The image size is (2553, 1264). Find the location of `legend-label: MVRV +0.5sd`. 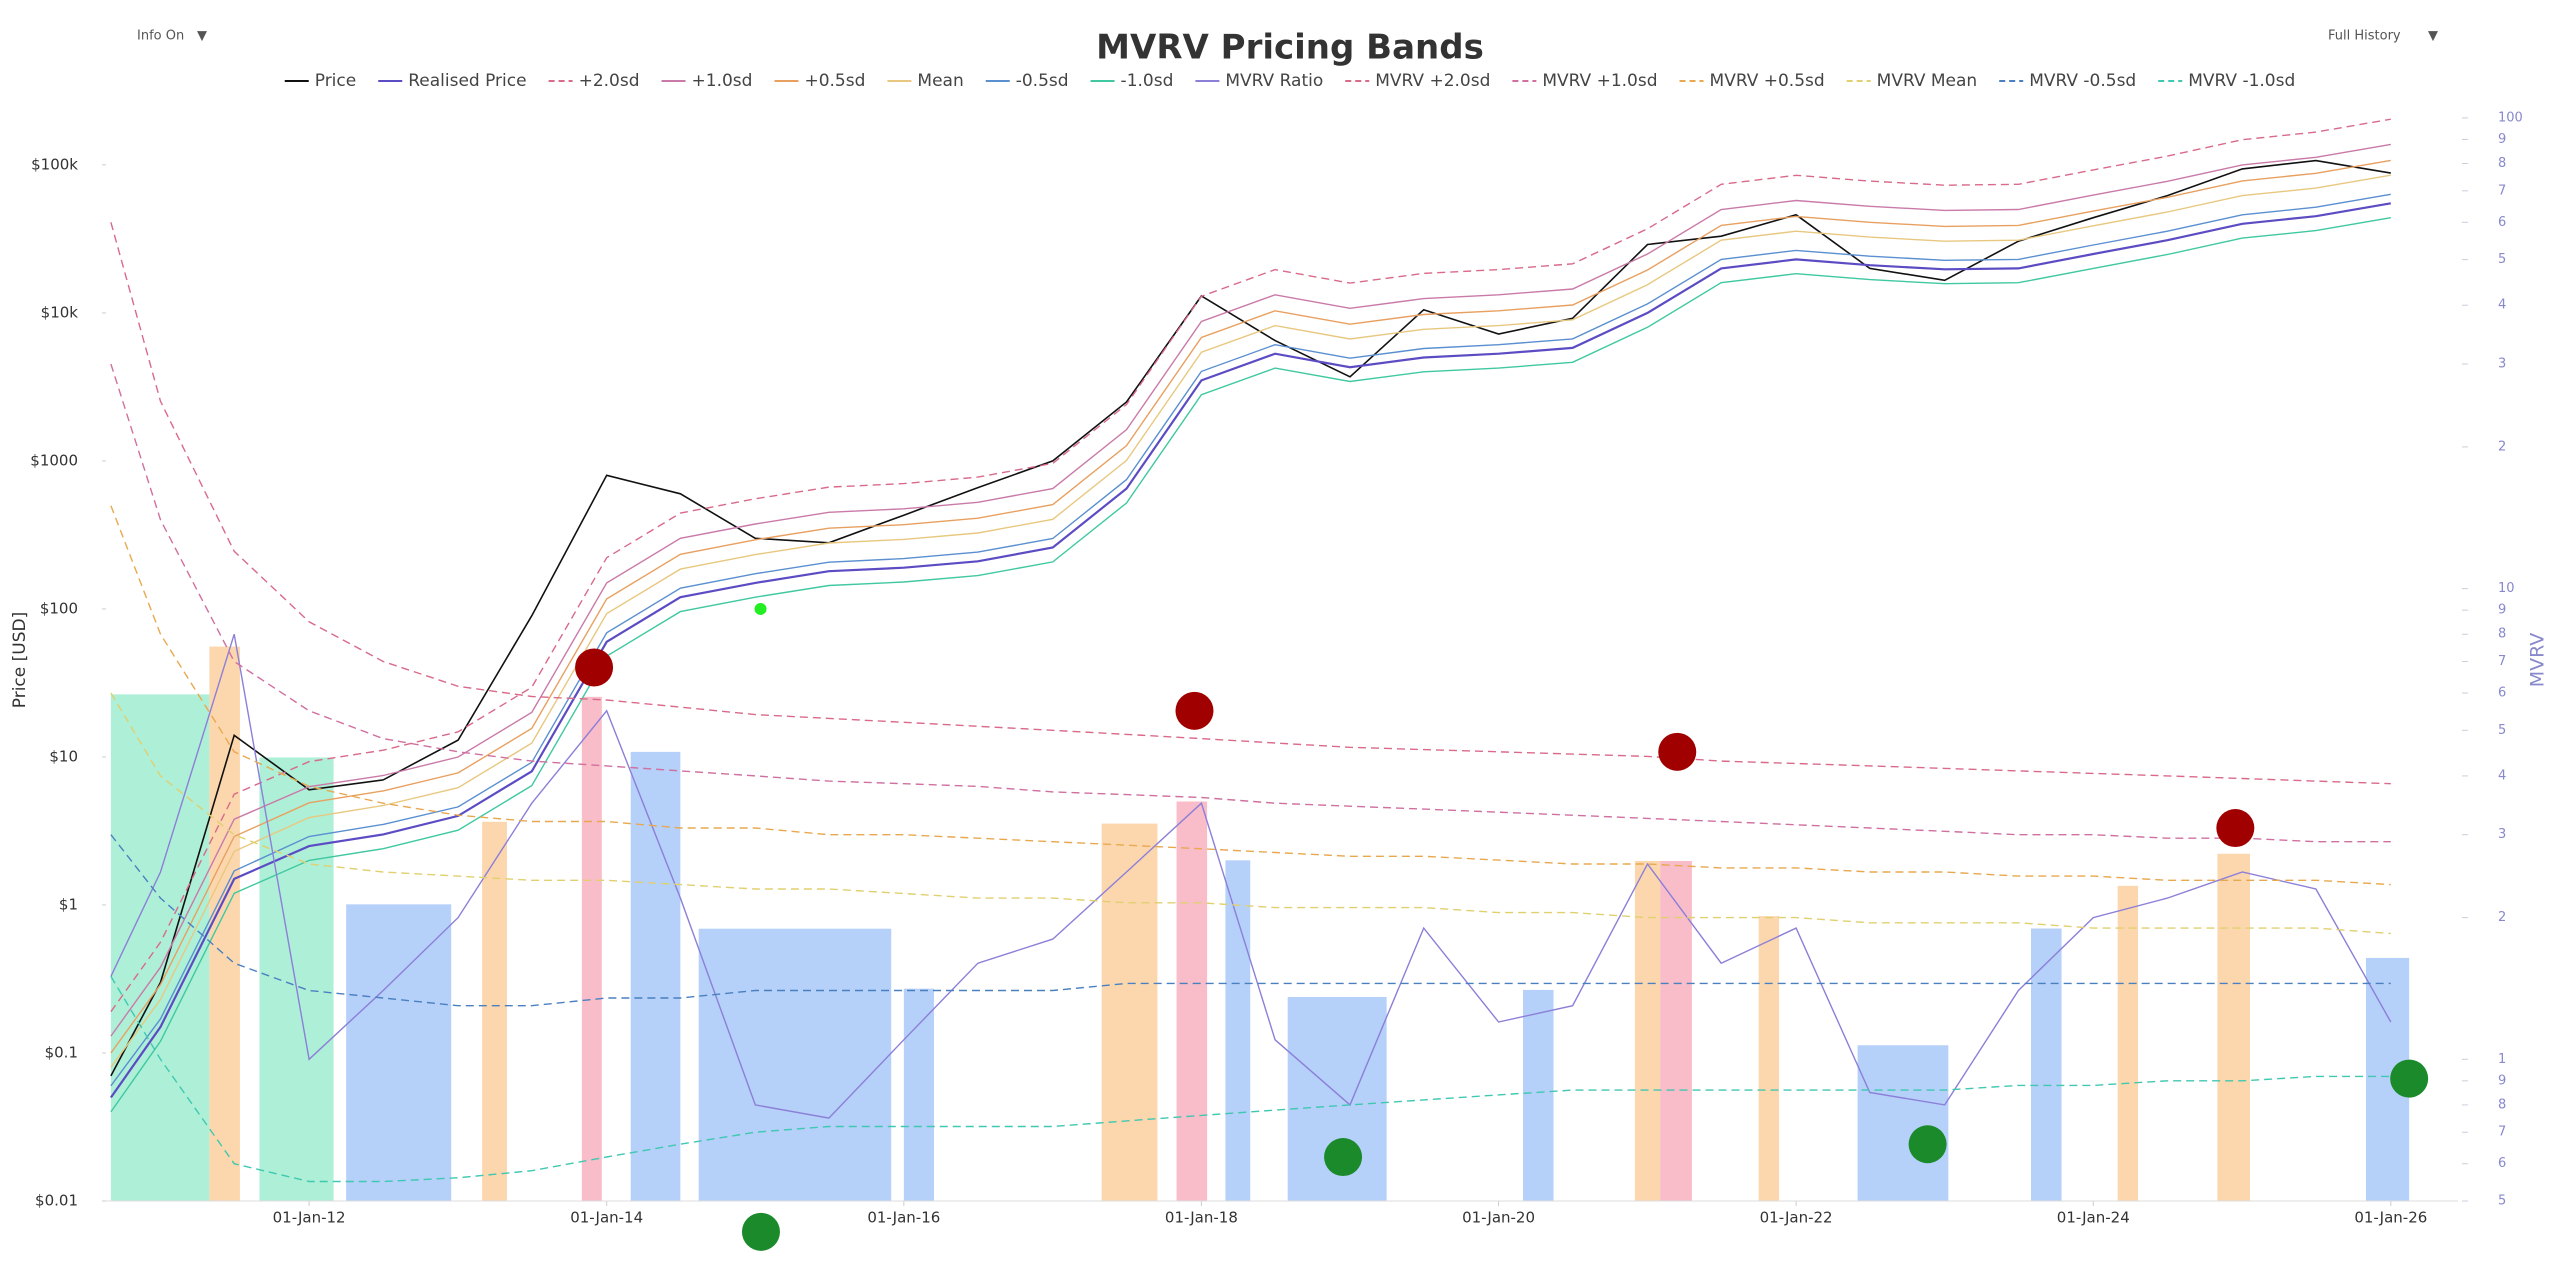

legend-label: MVRV +0.5sd is located at coordinates (1767, 81).